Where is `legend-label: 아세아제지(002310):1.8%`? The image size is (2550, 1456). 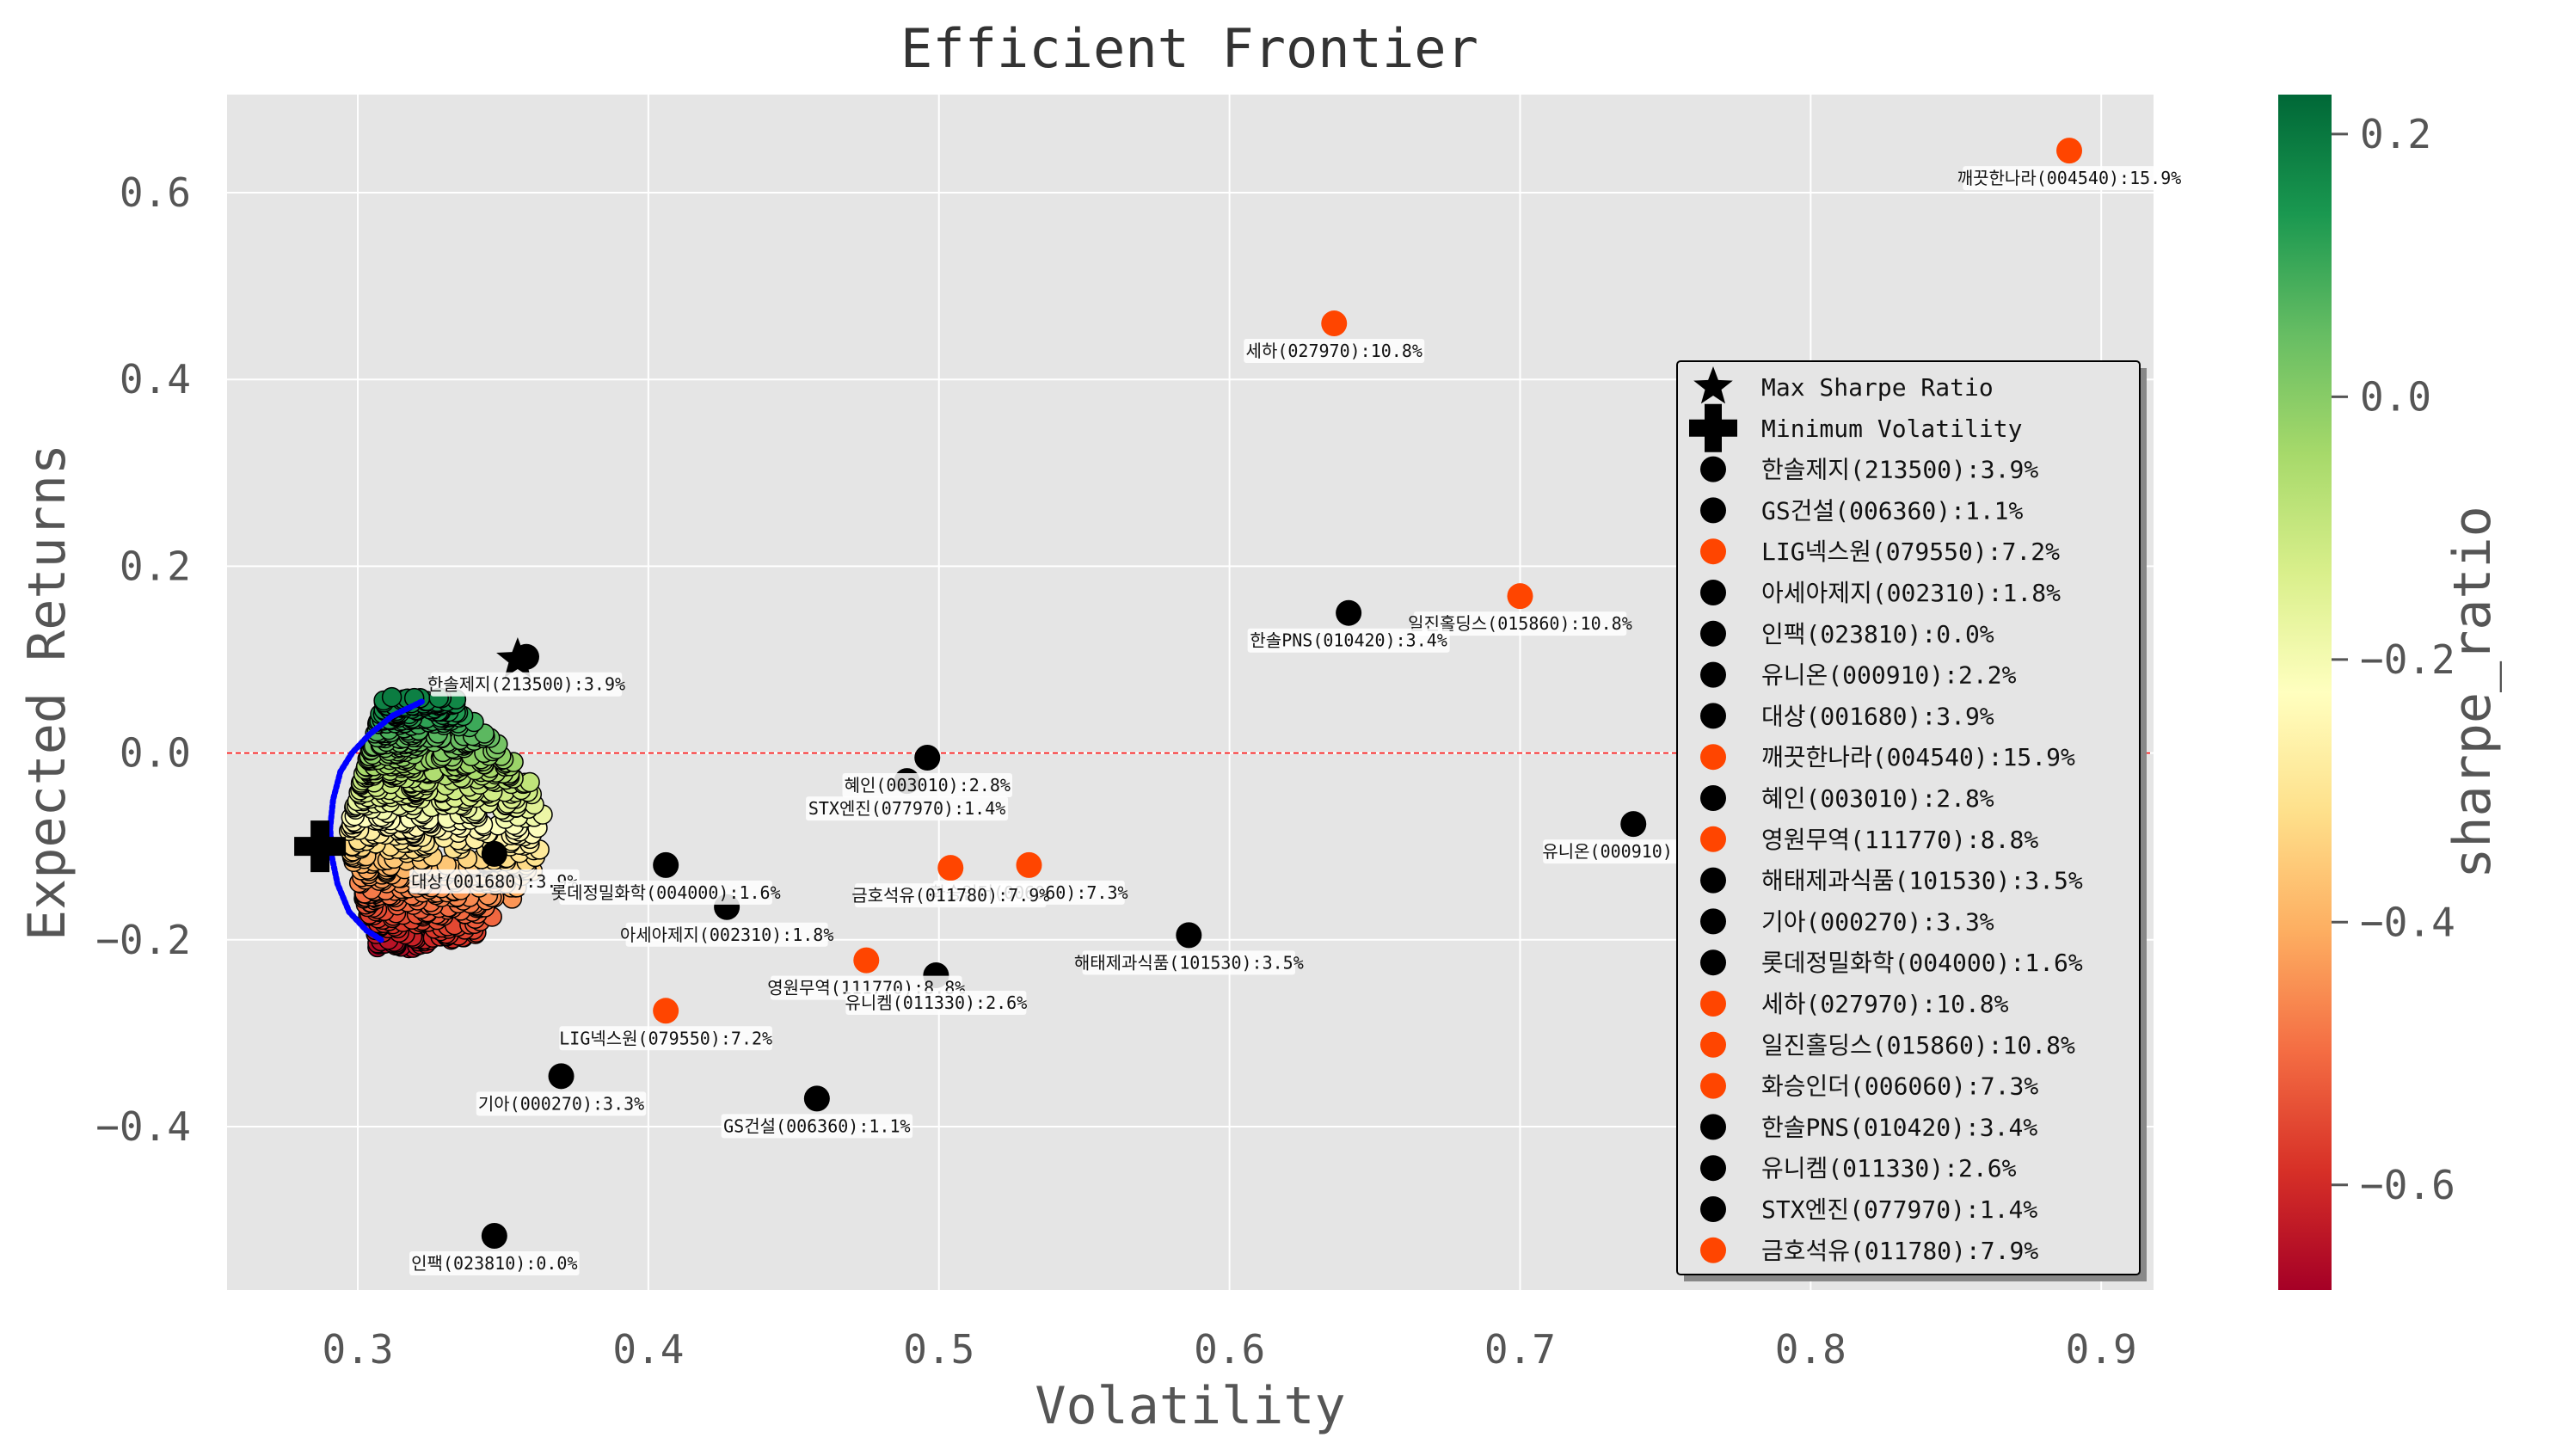
legend-label: 아세아제지(002310):1.8% is located at coordinates (1911, 593).